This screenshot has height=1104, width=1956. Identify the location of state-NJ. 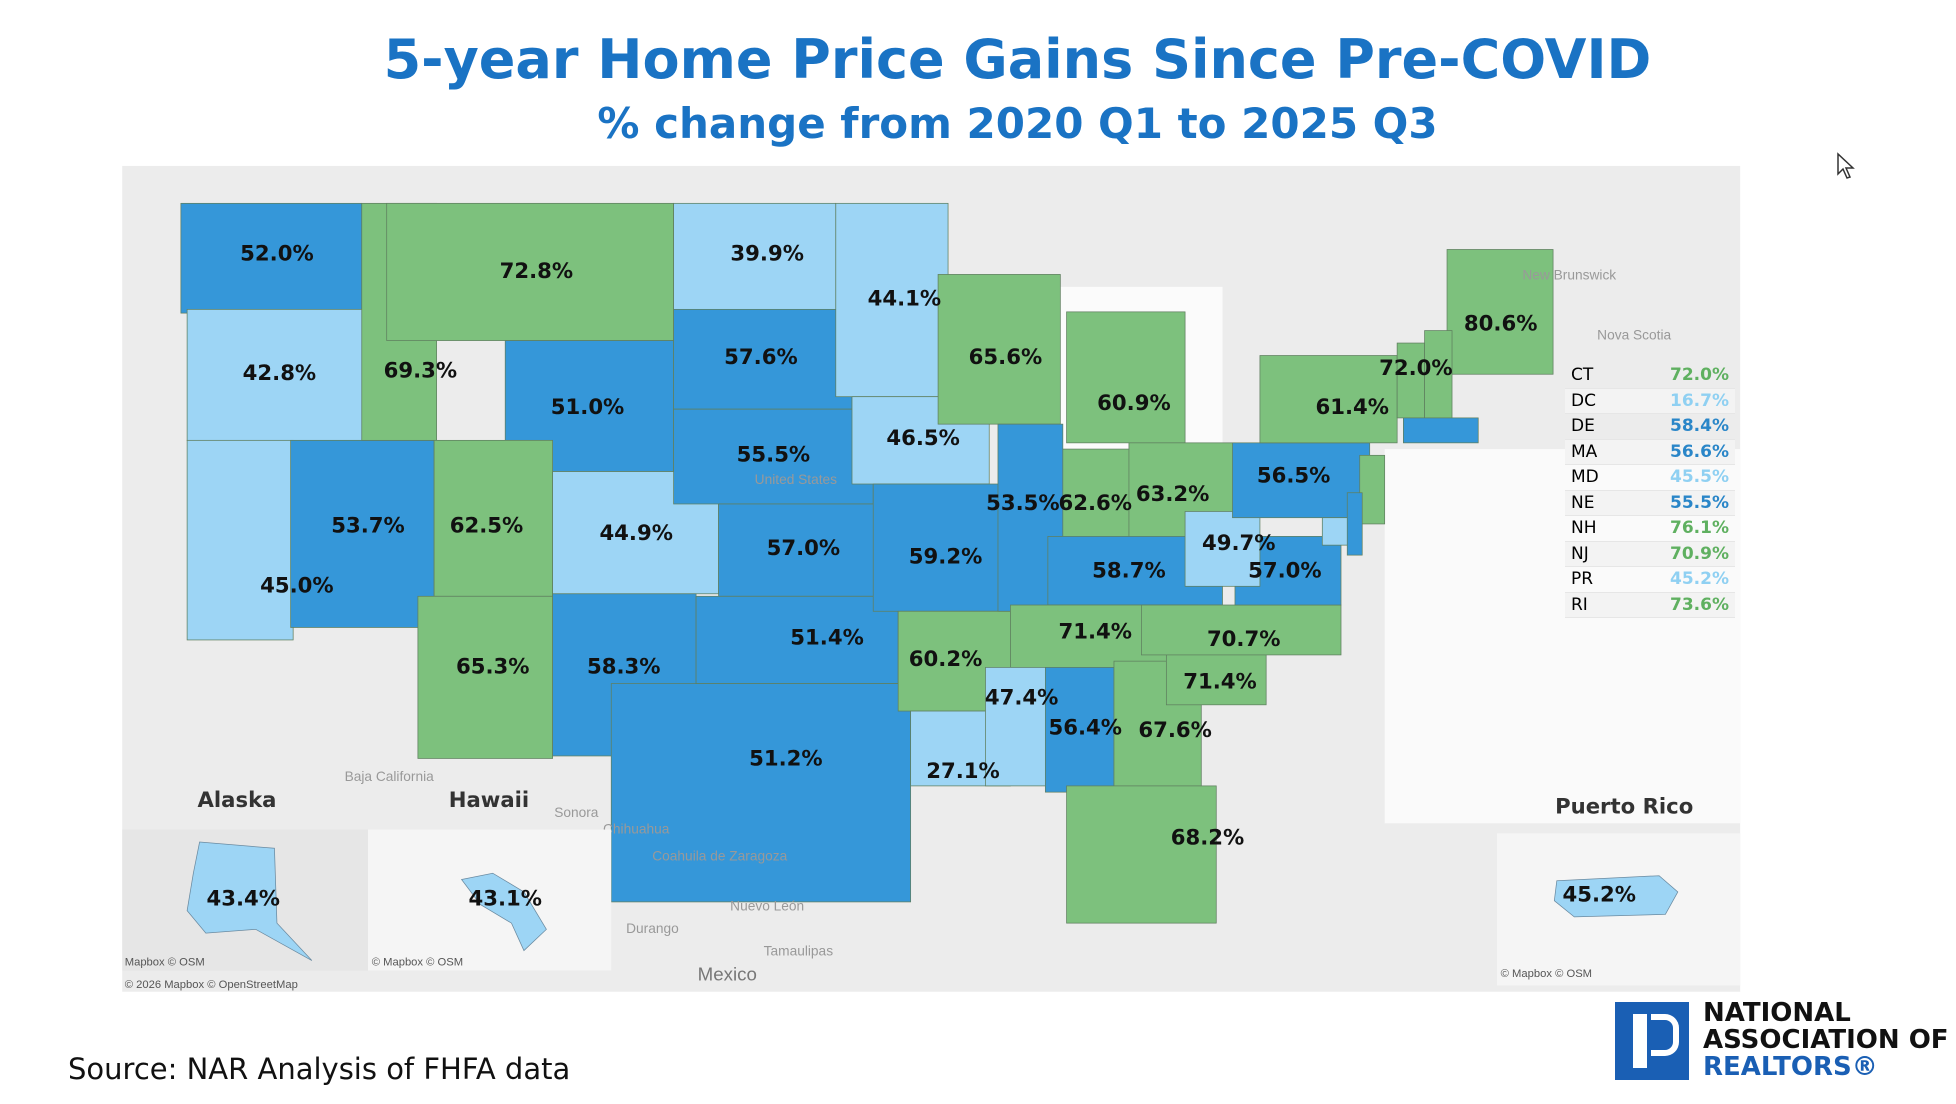
(1372, 489).